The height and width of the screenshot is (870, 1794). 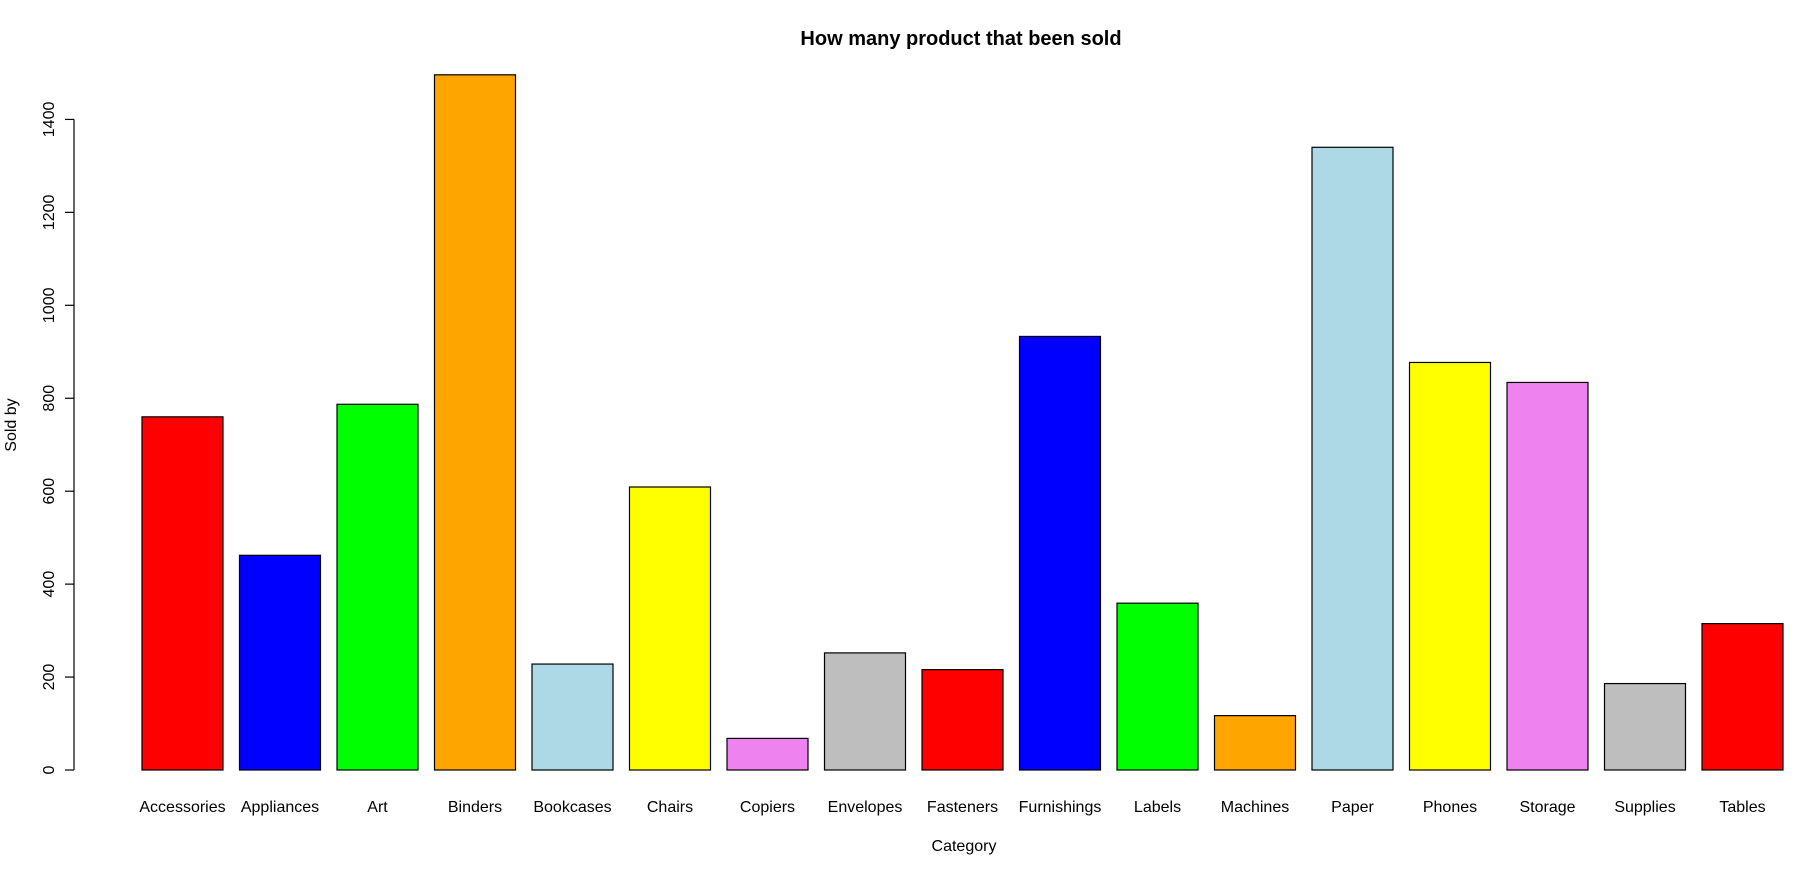 I want to click on bar-appliances, so click(x=280, y=662).